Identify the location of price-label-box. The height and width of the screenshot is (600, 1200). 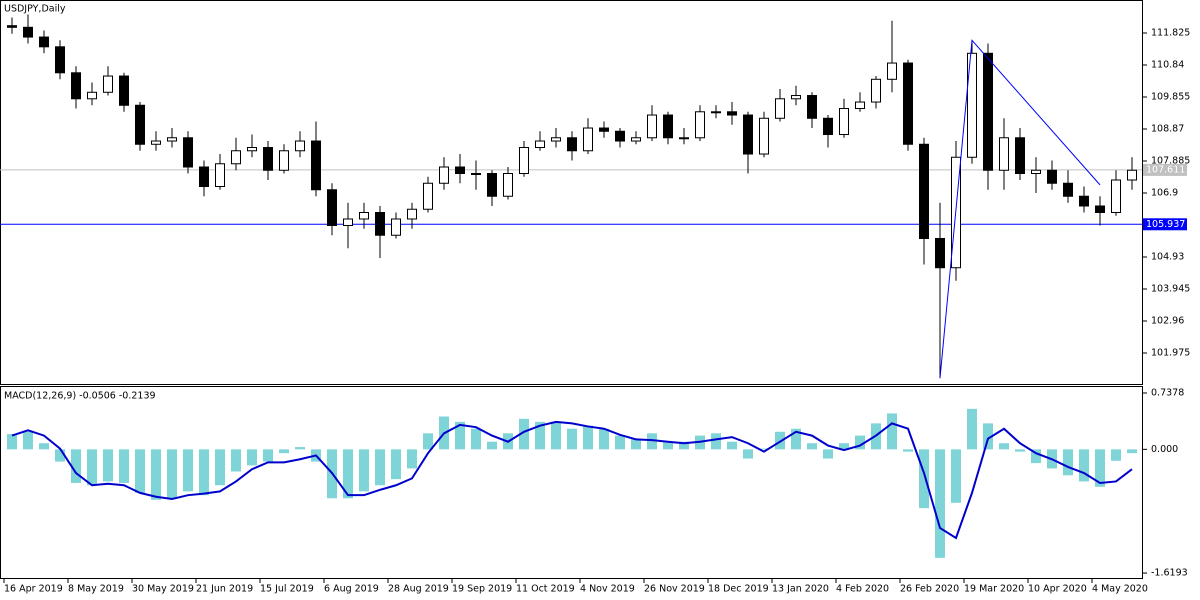
(1165, 169).